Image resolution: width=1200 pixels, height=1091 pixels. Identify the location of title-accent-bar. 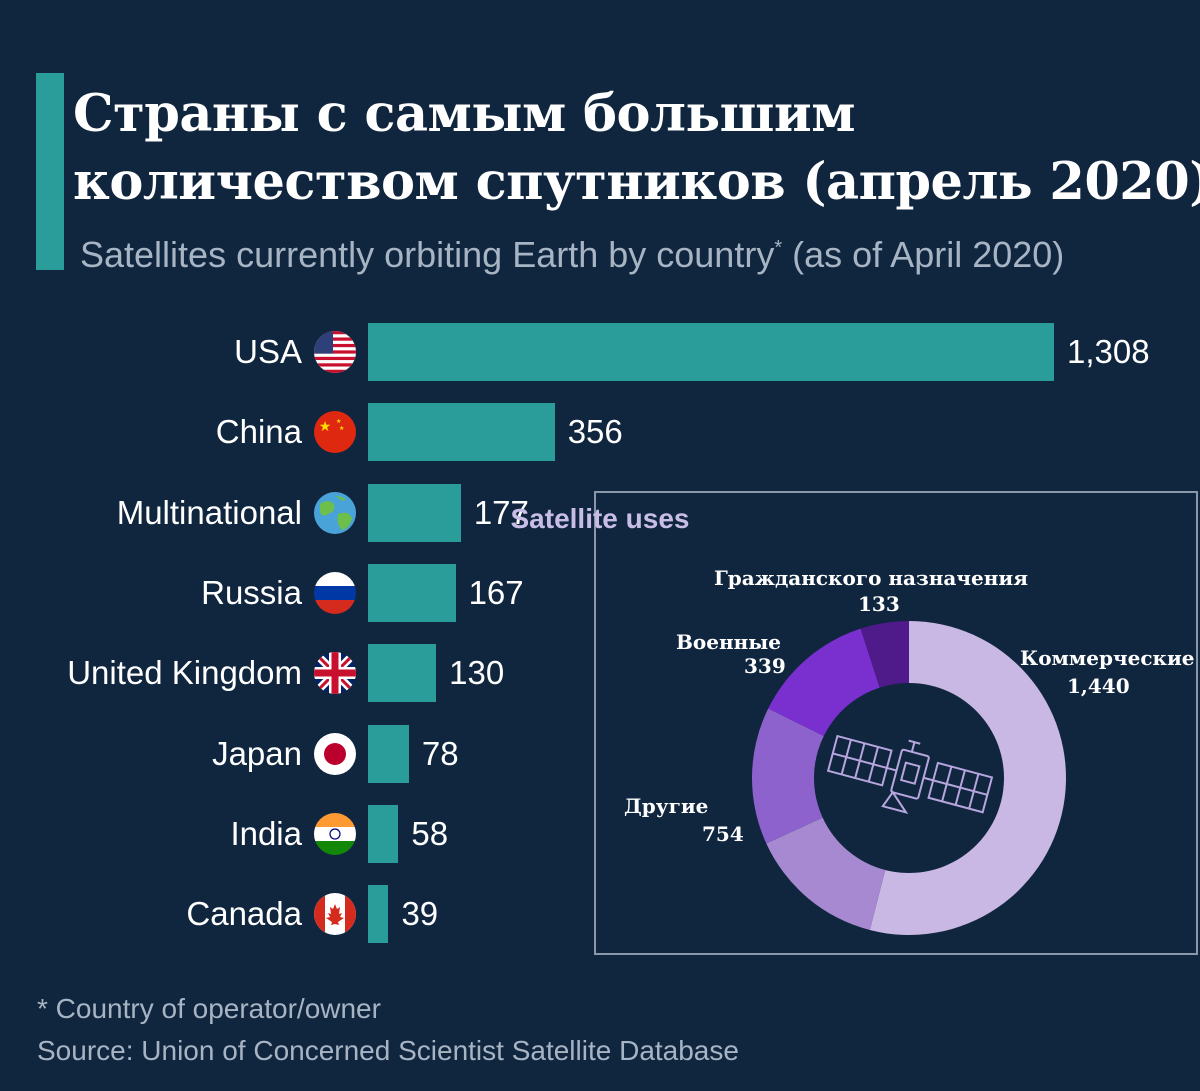
(50, 171).